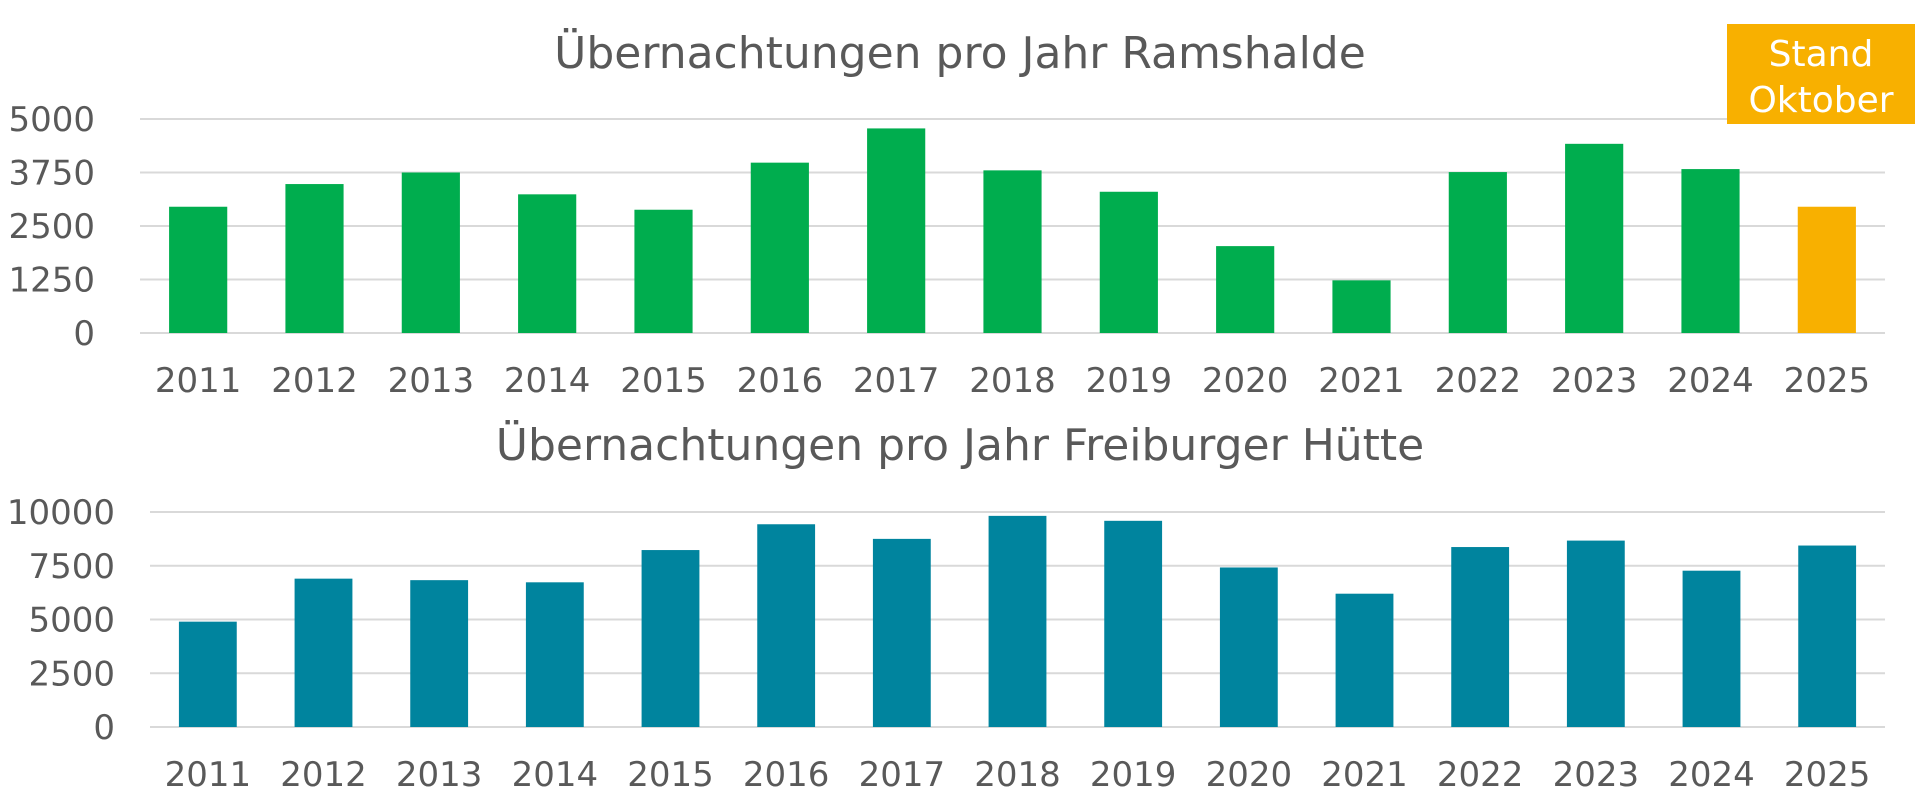 The height and width of the screenshot is (812, 1920). Describe the element at coordinates (430, 252) in the screenshot. I see `ramshalde-bar-2013` at that location.